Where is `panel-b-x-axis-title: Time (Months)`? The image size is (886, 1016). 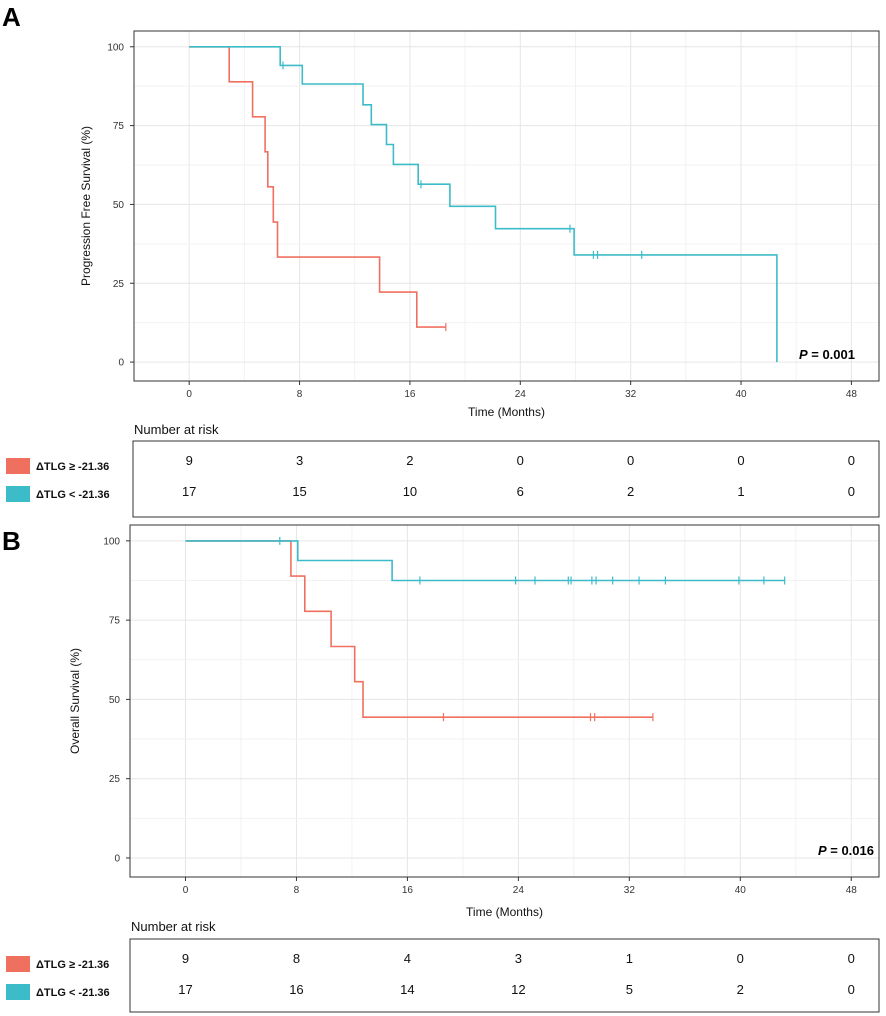 panel-b-x-axis-title: Time (Months) is located at coordinates (504, 912).